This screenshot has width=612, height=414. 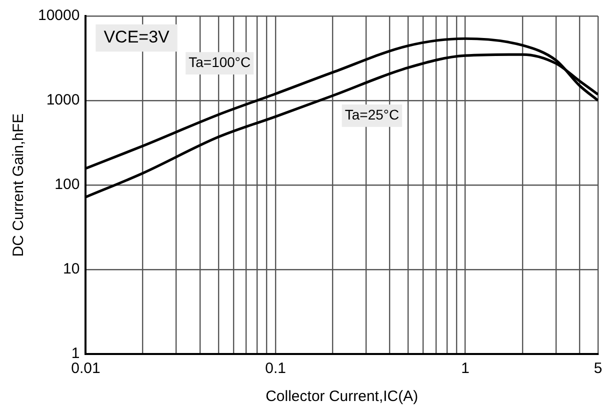 What do you see at coordinates (342, 397) in the screenshot?
I see `x-axis-title: Collector Current,IC(A)` at bounding box center [342, 397].